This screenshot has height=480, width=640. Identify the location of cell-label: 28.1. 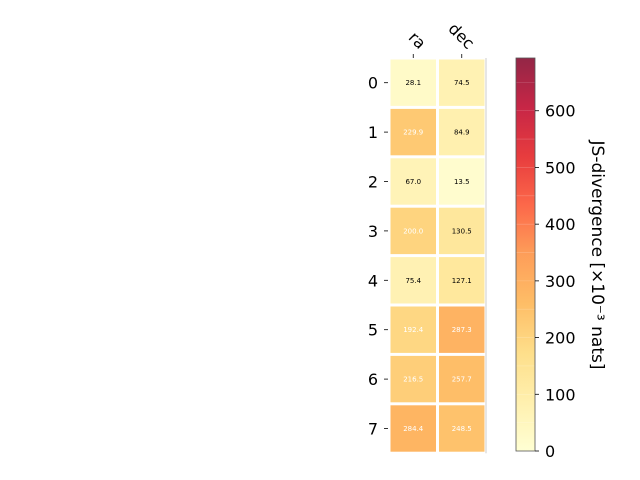
(413, 83).